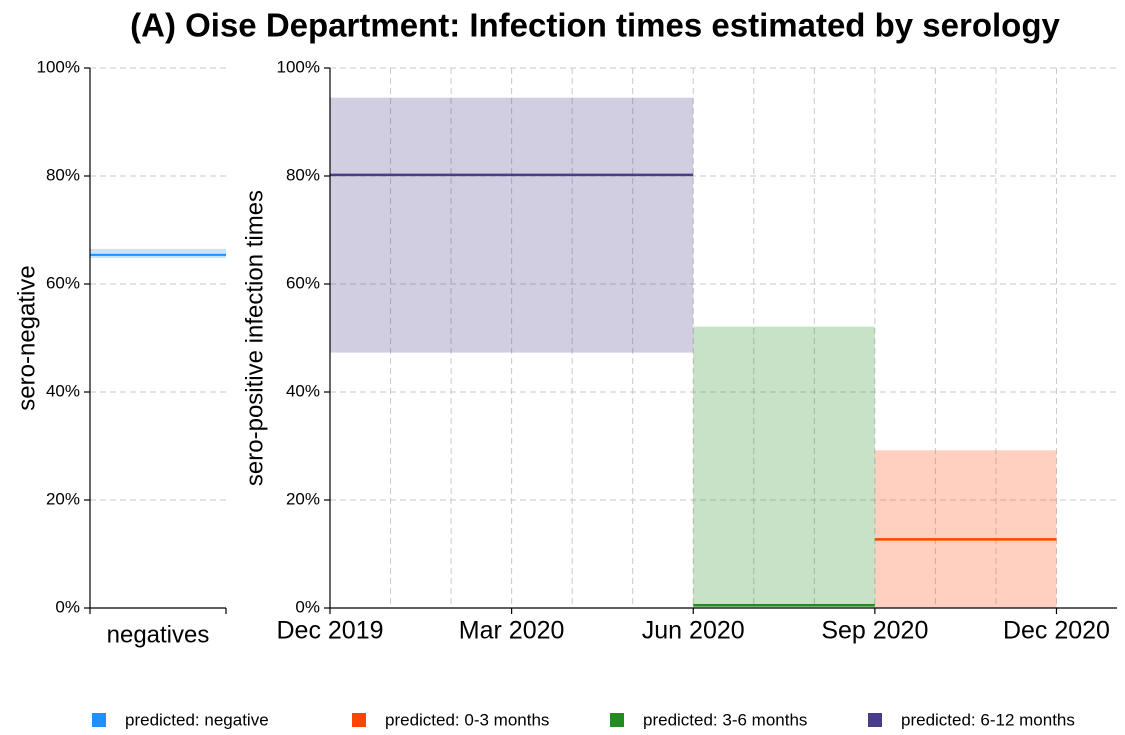  What do you see at coordinates (26, 337) in the screenshot?
I see `y-axis-label: sero-negative` at bounding box center [26, 337].